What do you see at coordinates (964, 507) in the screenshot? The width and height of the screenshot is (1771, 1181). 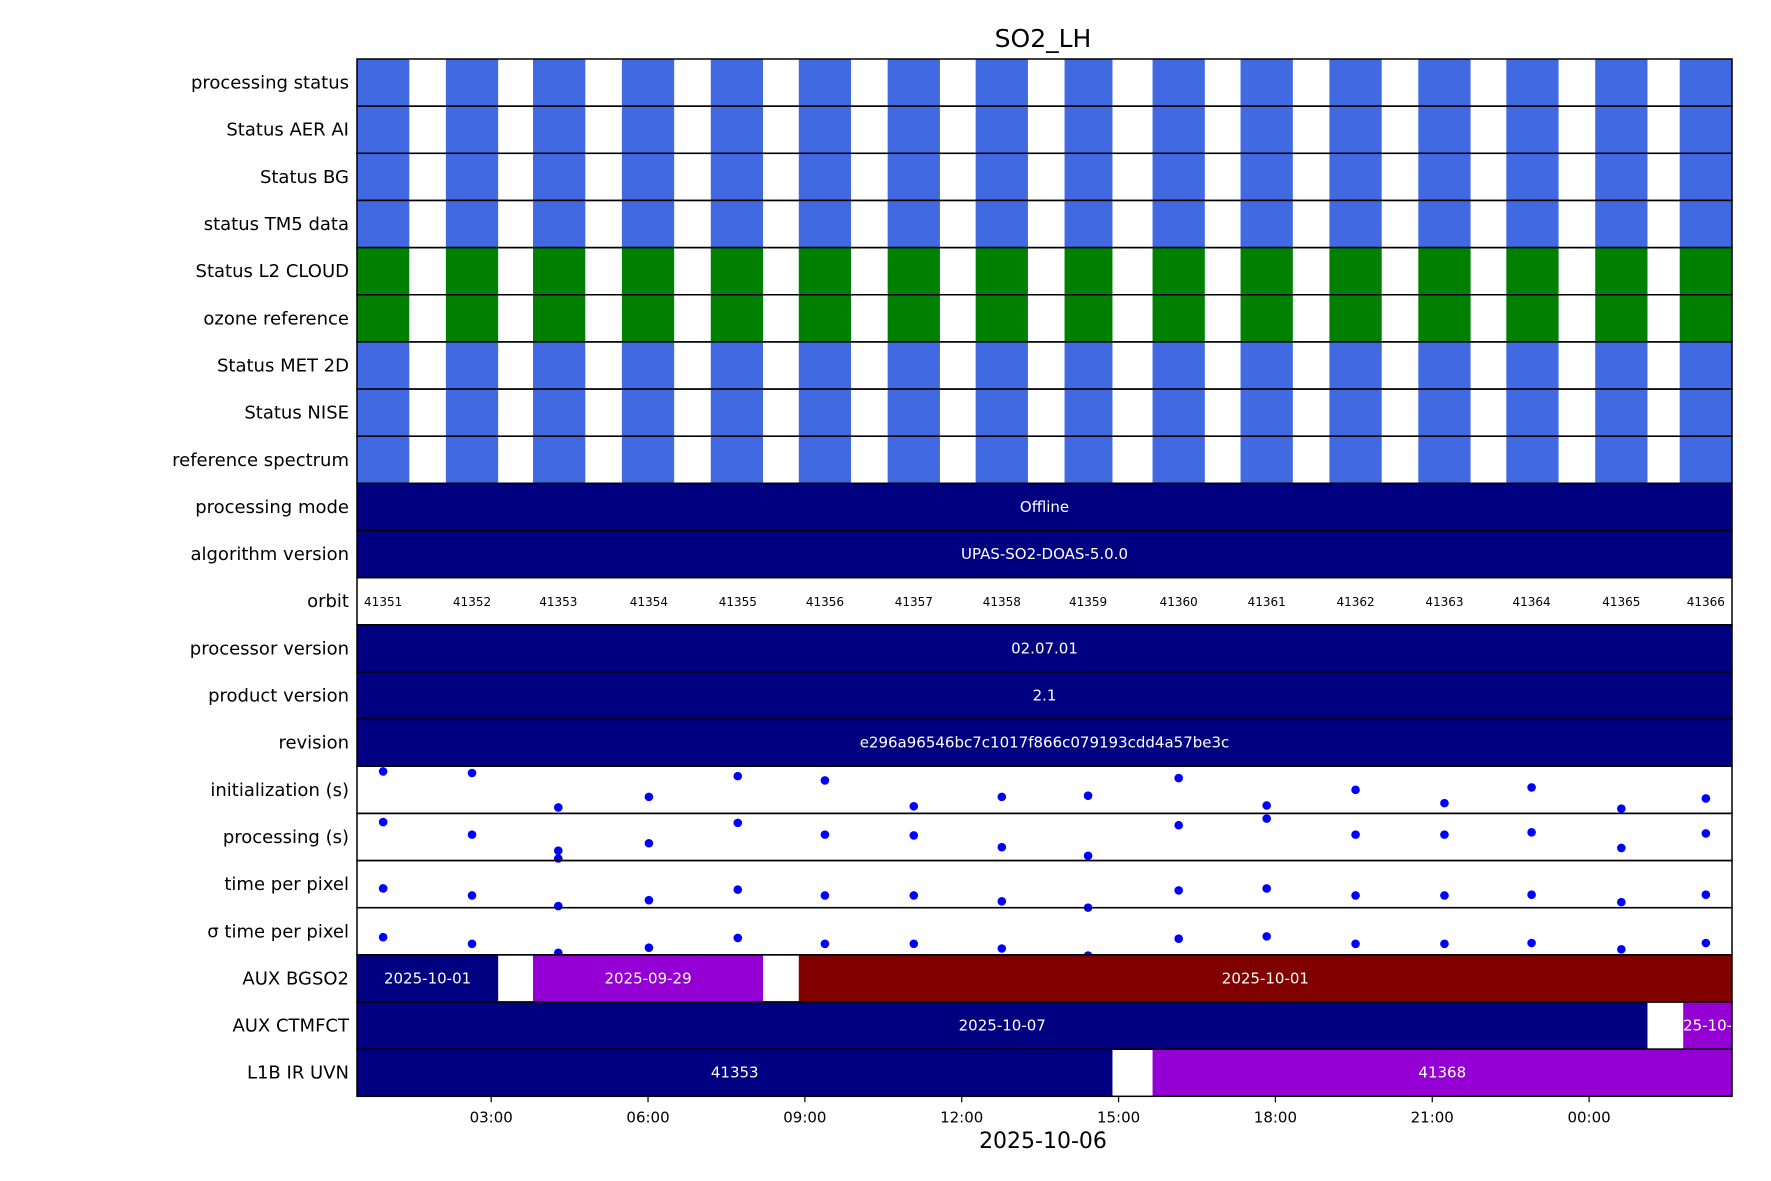 I see `row-processing-mode: processing mode Offline` at bounding box center [964, 507].